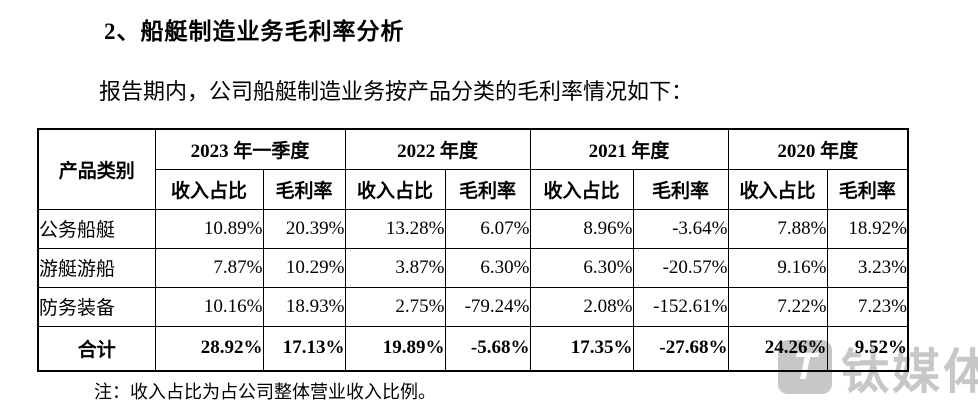  I want to click on cell-value: 17.35%, so click(581, 348).